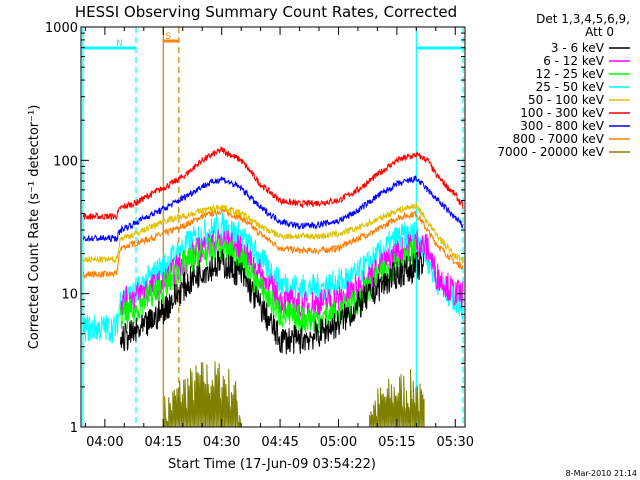 The height and width of the screenshot is (480, 640). What do you see at coordinates (396, 442) in the screenshot?
I see `x-tick-label: 05:15` at bounding box center [396, 442].